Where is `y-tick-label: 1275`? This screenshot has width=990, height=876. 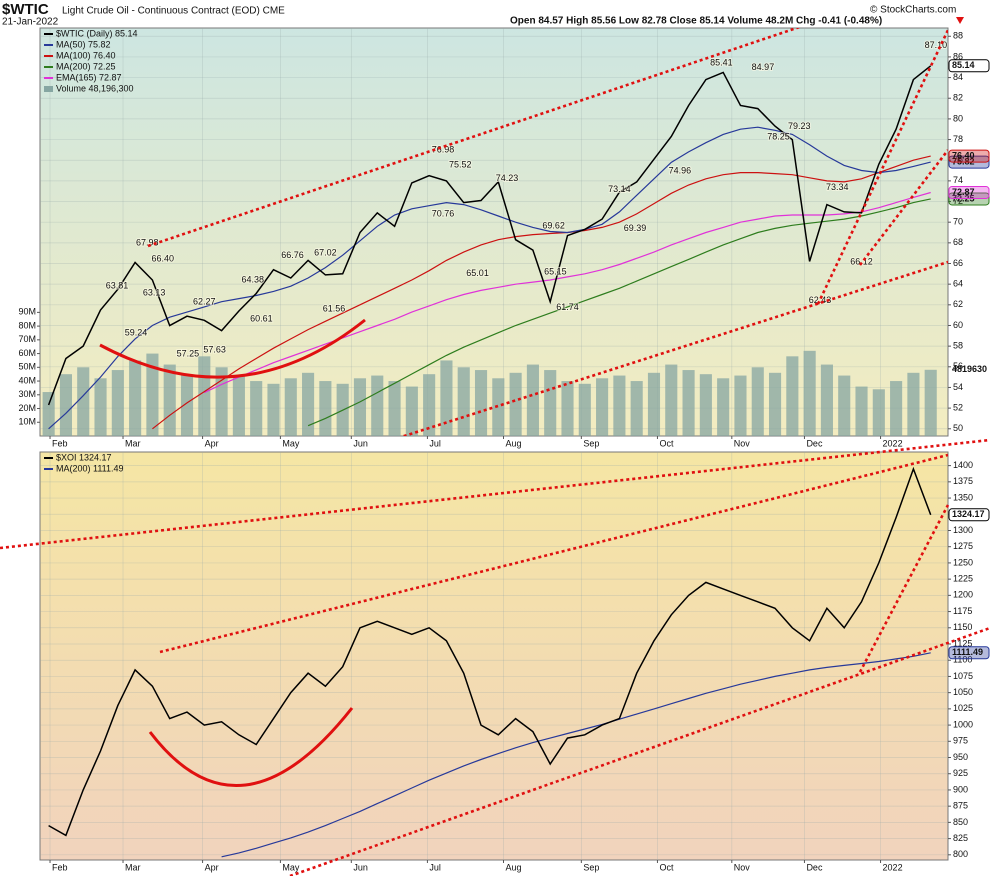 y-tick-label: 1275 is located at coordinates (963, 546).